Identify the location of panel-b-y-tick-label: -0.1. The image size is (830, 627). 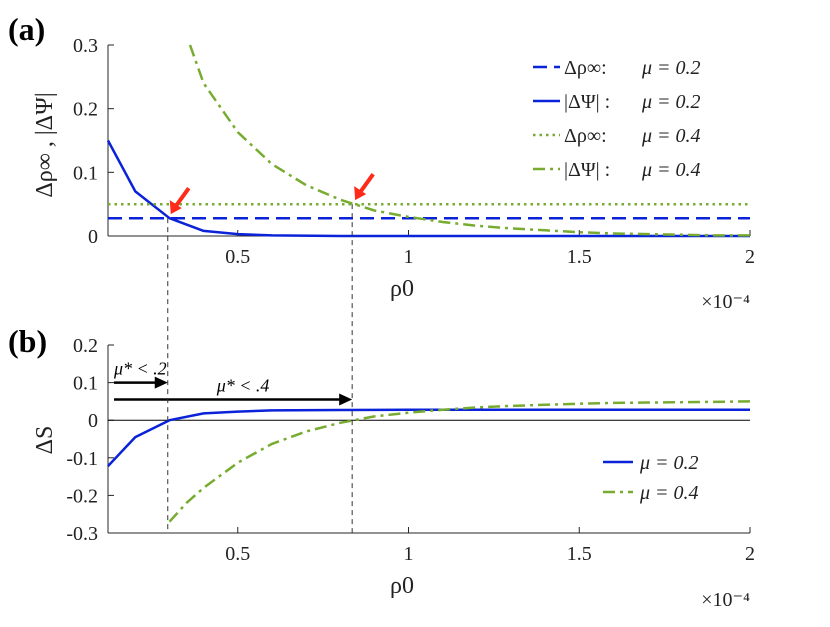
(82, 459).